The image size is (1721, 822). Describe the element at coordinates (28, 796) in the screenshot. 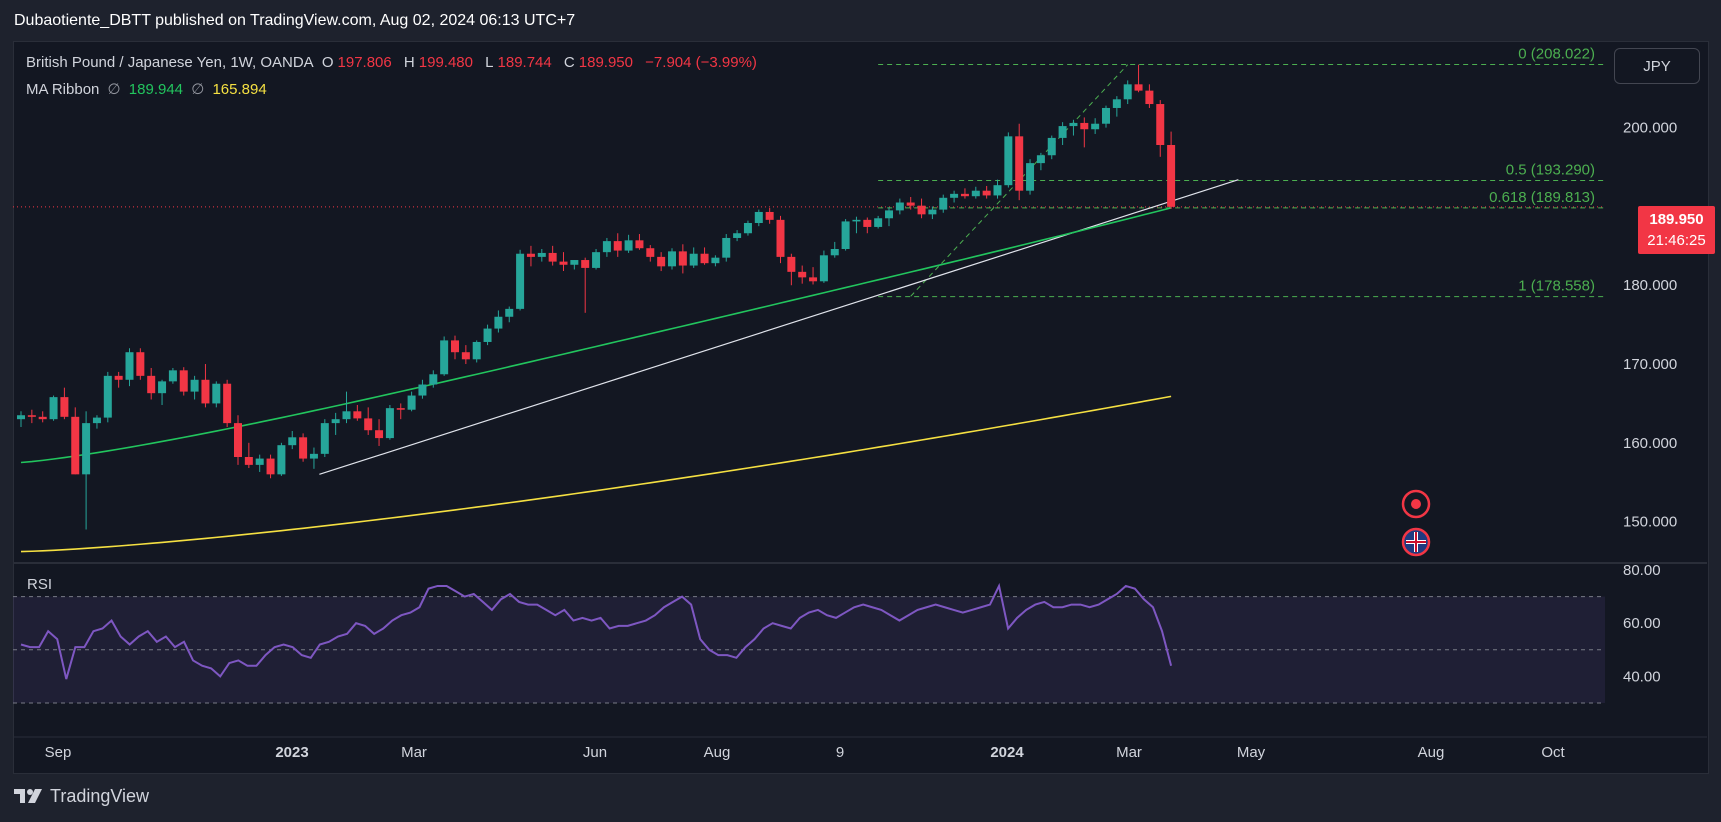

I see `tradingview-logo-icon` at that location.